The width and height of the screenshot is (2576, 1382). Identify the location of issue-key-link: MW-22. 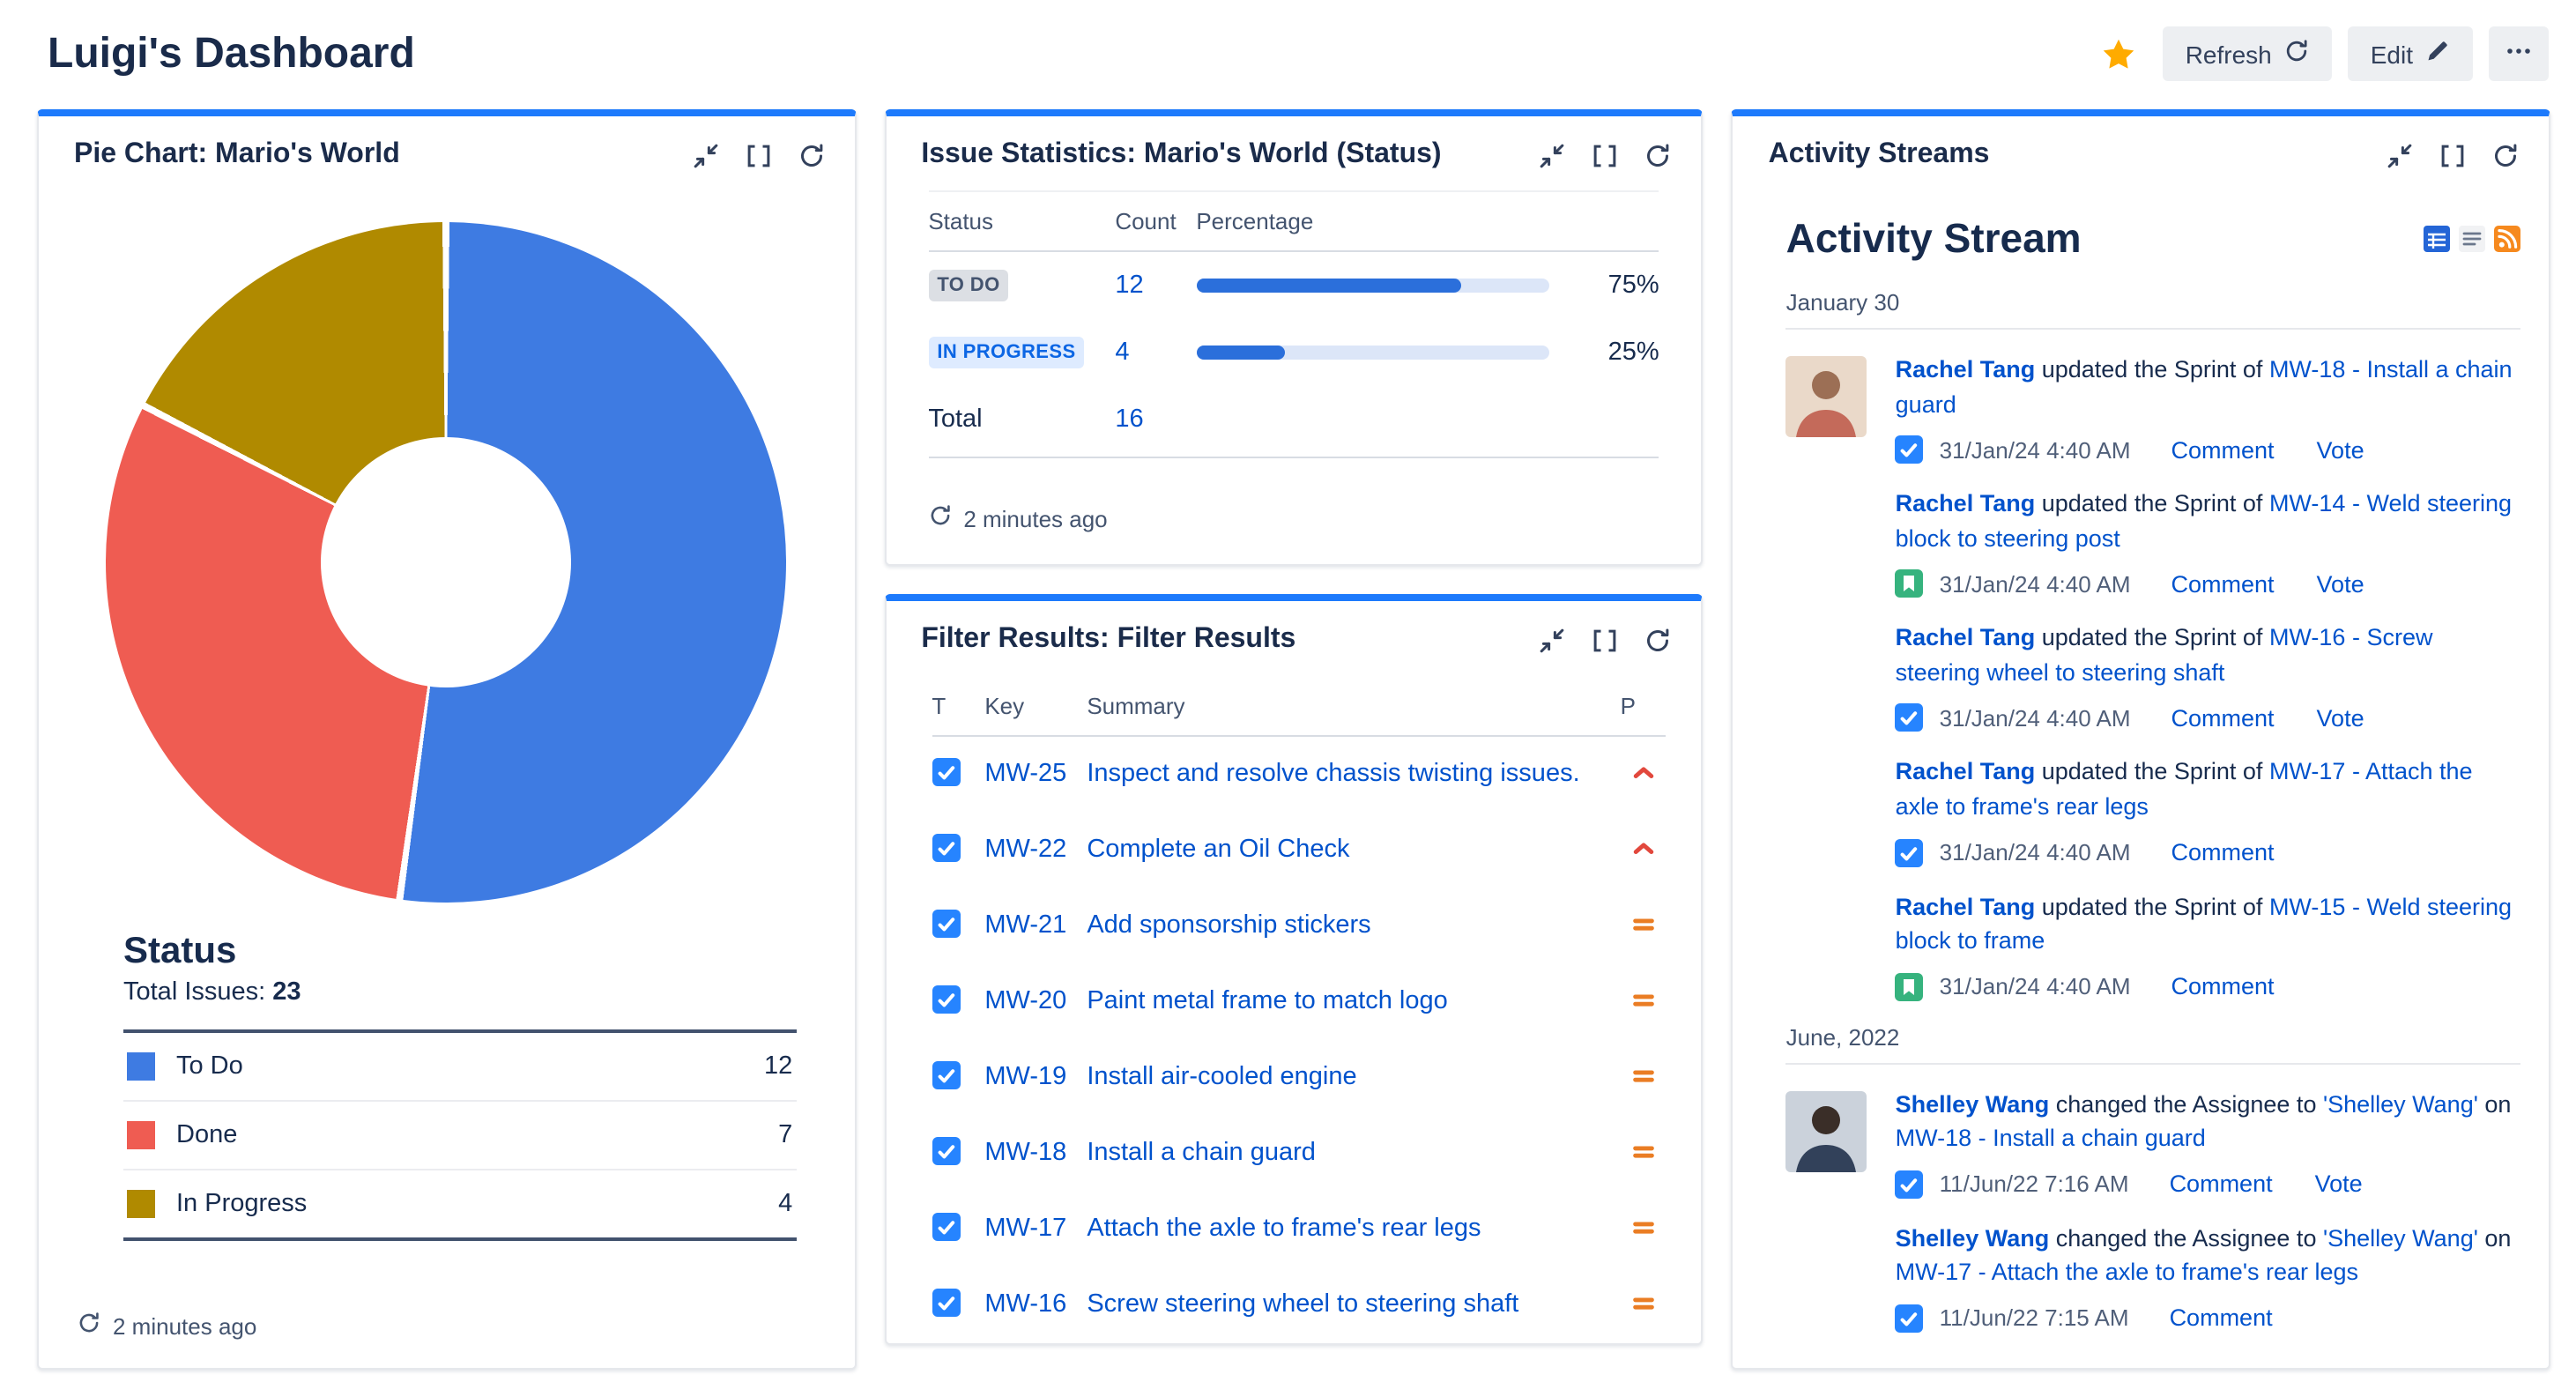
(1025, 850).